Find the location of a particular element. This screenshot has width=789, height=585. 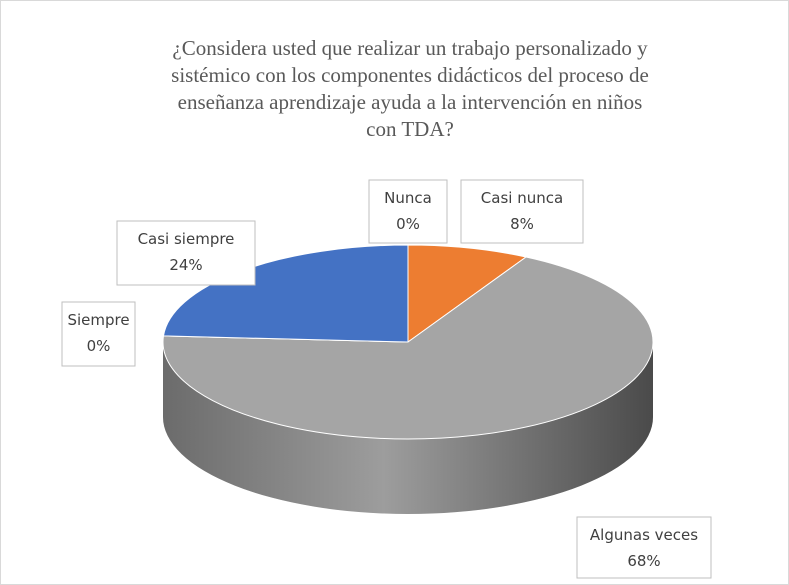

label-name: Siempre is located at coordinates (98, 320).